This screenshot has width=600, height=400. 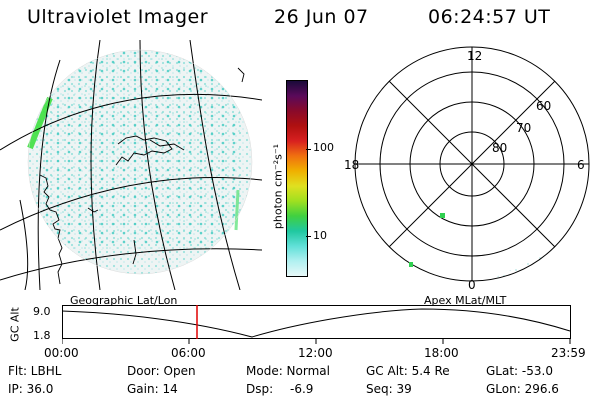 I want to click on geo-lat-lon-label: Geographic Lat/Lon, so click(x=124, y=300).